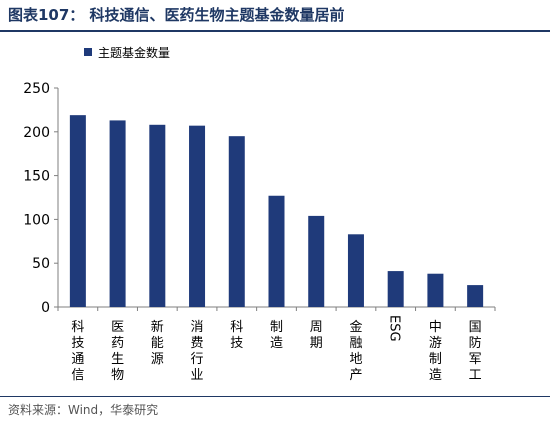 This screenshot has height=423, width=550. Describe the element at coordinates (475, 351) in the screenshot. I see `x-tick-label: 国防军工` at that location.